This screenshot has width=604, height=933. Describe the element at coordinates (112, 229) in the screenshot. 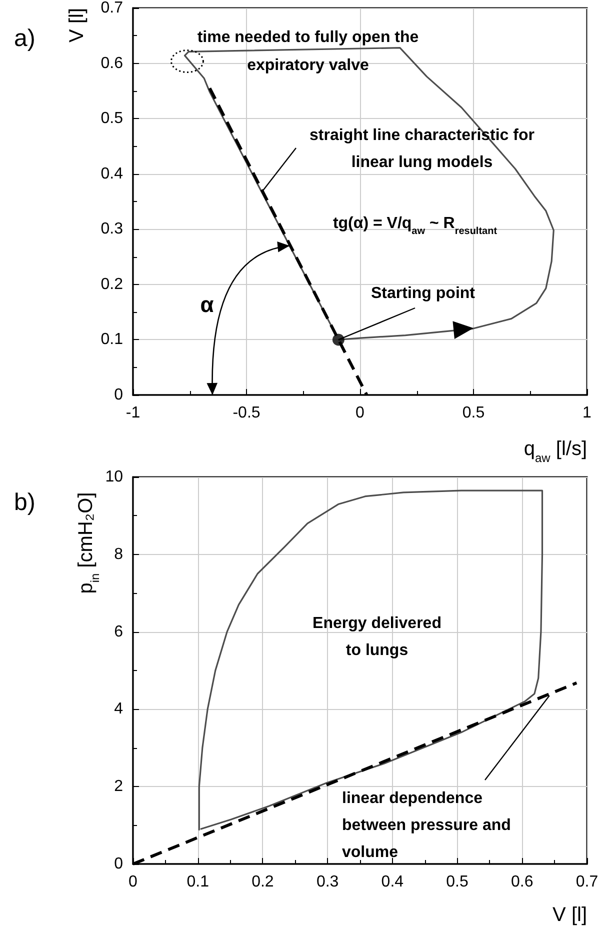

I see `y-tick-label: 0.3` at that location.